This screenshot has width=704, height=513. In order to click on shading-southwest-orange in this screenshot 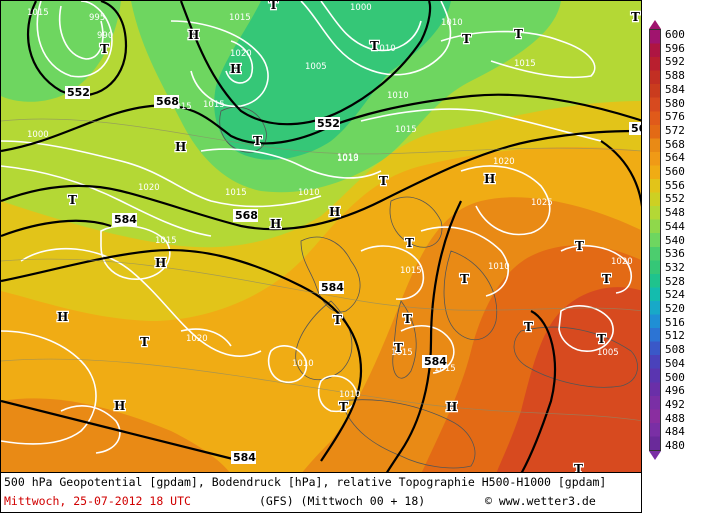, I will do `click(115, 435)`.